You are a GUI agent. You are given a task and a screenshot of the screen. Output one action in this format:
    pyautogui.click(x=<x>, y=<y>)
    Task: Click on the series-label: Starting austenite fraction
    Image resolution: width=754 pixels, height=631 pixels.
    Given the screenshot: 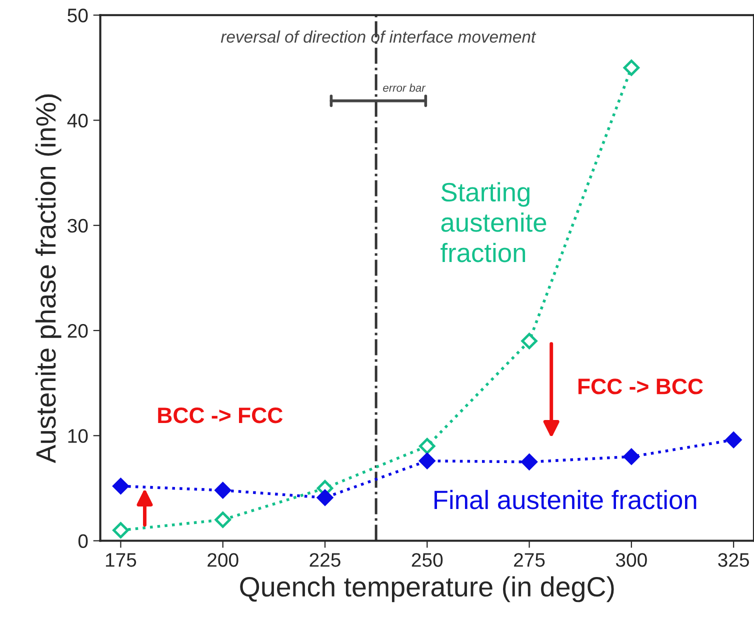 What is the action you would take?
    pyautogui.click(x=493, y=222)
    